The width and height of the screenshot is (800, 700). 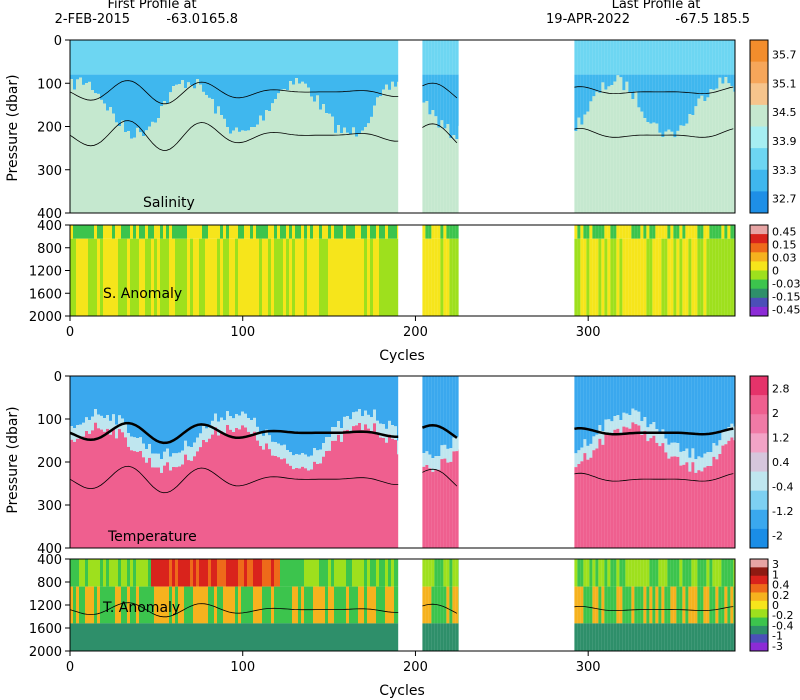 What do you see at coordinates (45, 629) in the screenshot?
I see `t-anomaly-ytick-label: 1600` at bounding box center [45, 629].